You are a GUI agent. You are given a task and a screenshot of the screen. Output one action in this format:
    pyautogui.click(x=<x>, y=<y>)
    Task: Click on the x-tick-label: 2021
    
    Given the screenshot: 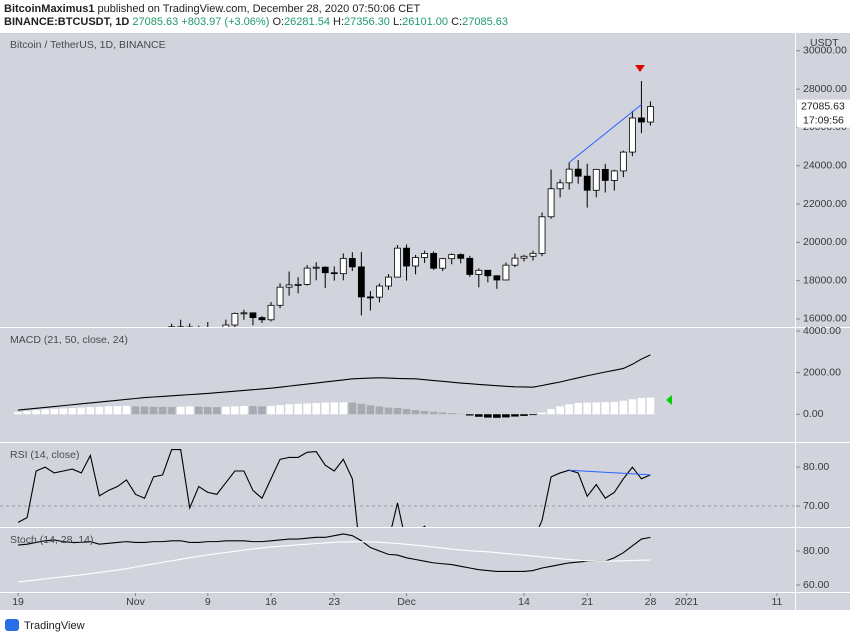 What is the action you would take?
    pyautogui.click(x=687, y=602)
    